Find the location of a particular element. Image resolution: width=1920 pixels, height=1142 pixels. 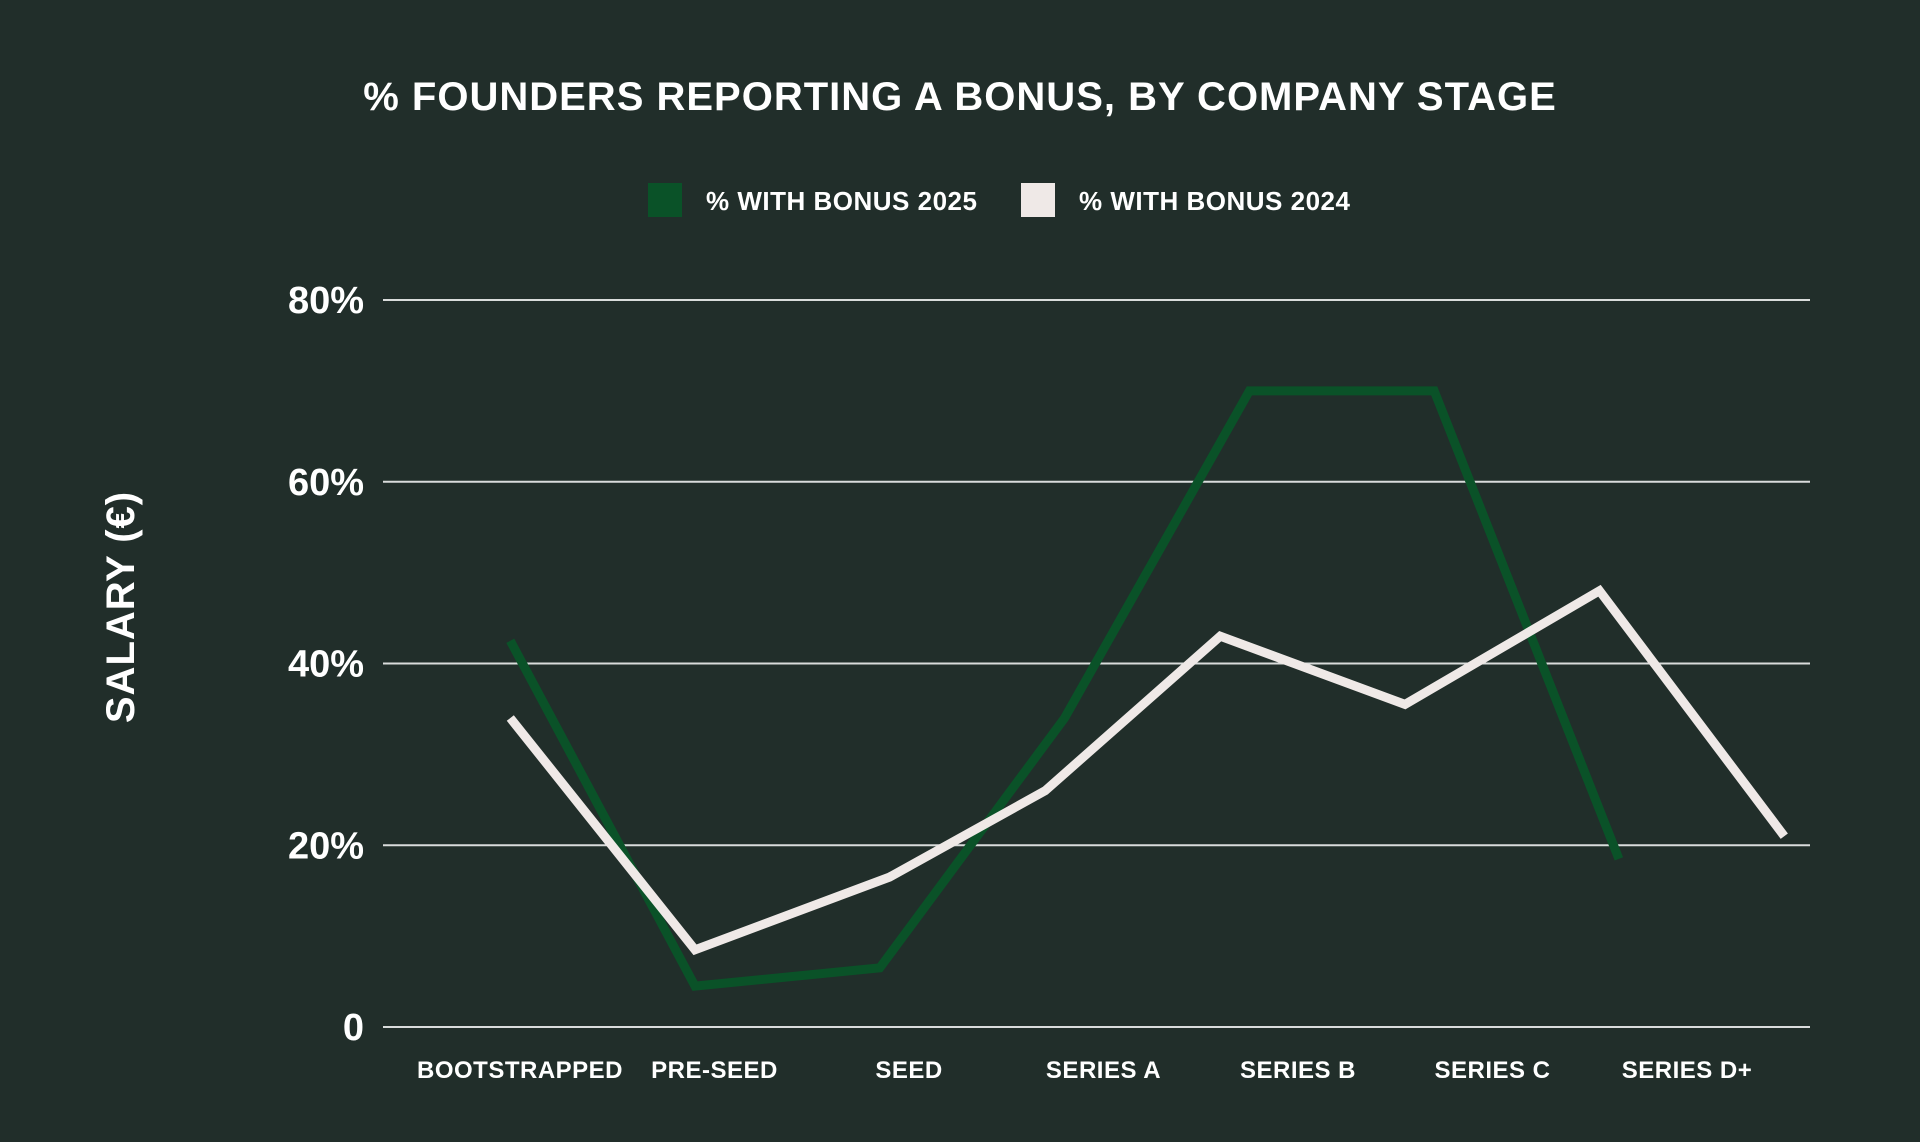

legend-swatch-2025 is located at coordinates (665, 200).